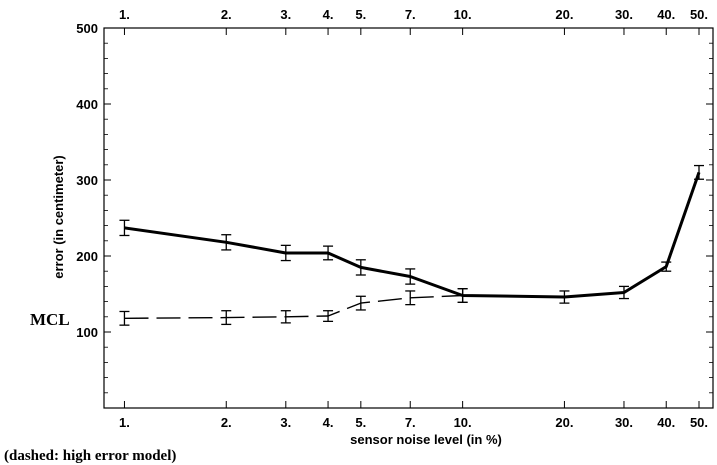 This screenshot has width=717, height=465. Describe the element at coordinates (624, 14) in the screenshot. I see `x-tick-label-top: 30.` at that location.